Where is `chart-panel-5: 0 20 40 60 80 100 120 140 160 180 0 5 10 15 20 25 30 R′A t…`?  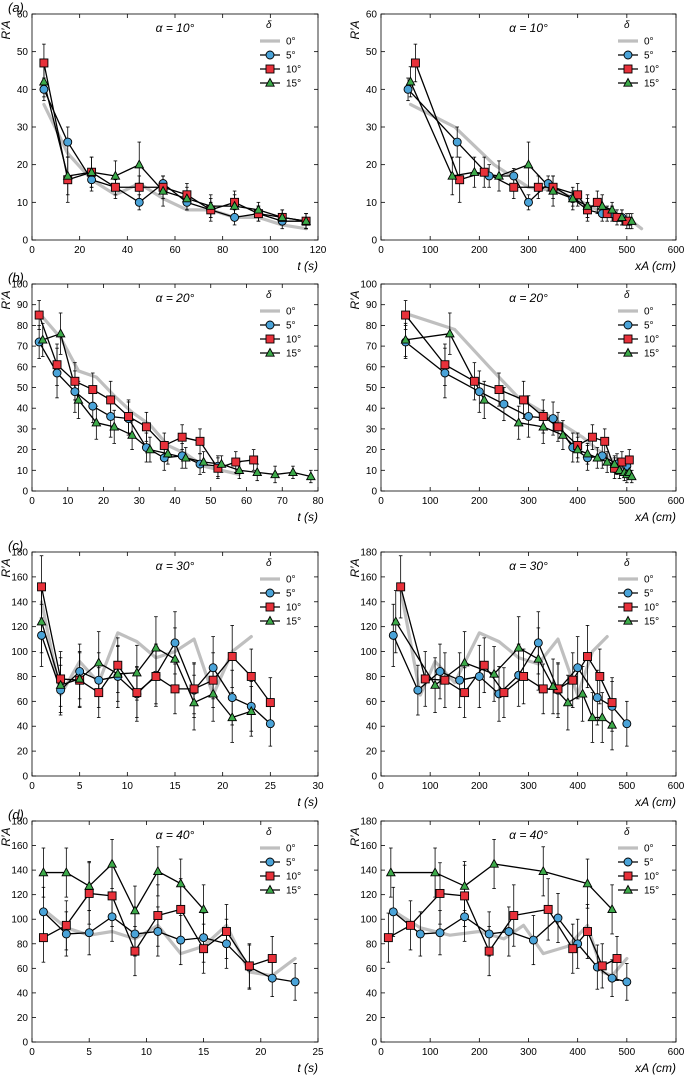
chart-panel-5: 0 20 40 60 80 100 120 140 160 180 0 5 10 15 20 25 30 R′A t… is located at coordinates (162, 673).